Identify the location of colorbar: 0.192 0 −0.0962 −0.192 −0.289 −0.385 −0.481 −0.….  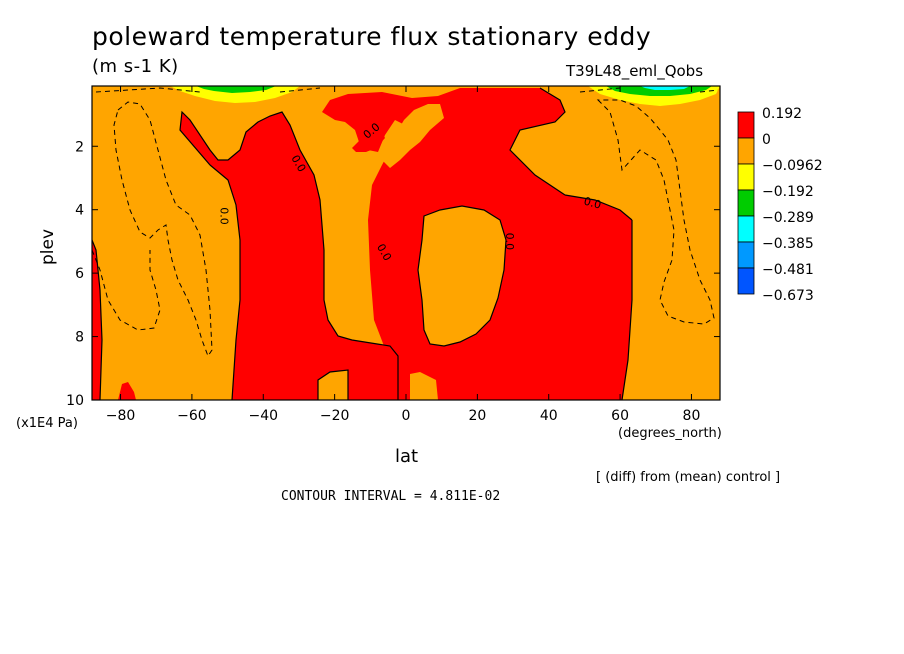
(780, 205).